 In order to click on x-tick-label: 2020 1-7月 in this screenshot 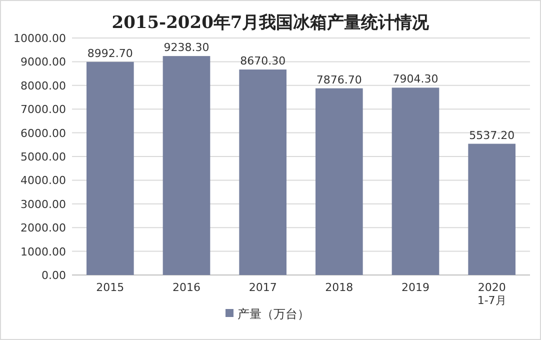, I will do `click(491, 294)`.